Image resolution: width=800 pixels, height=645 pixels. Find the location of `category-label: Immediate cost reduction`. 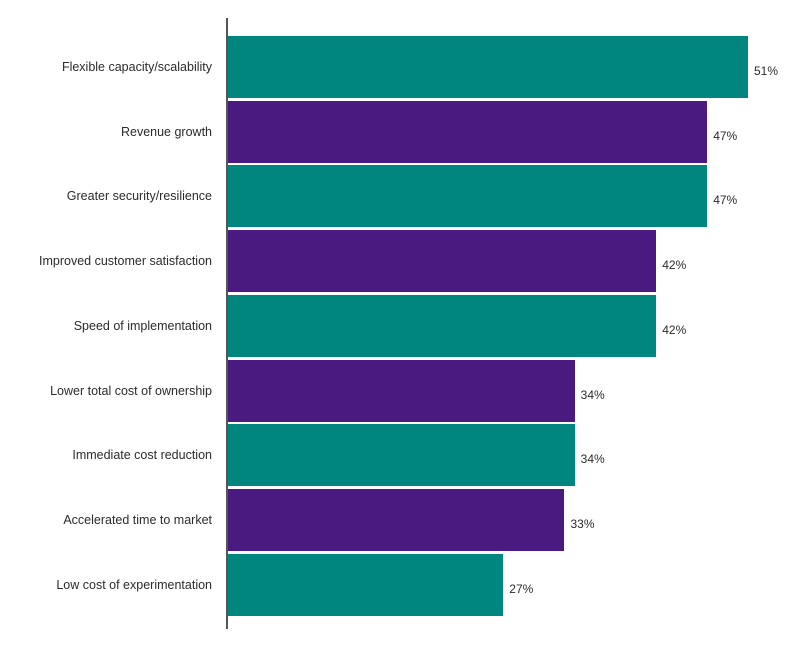

category-label: Immediate cost reduction is located at coordinates (142, 455).